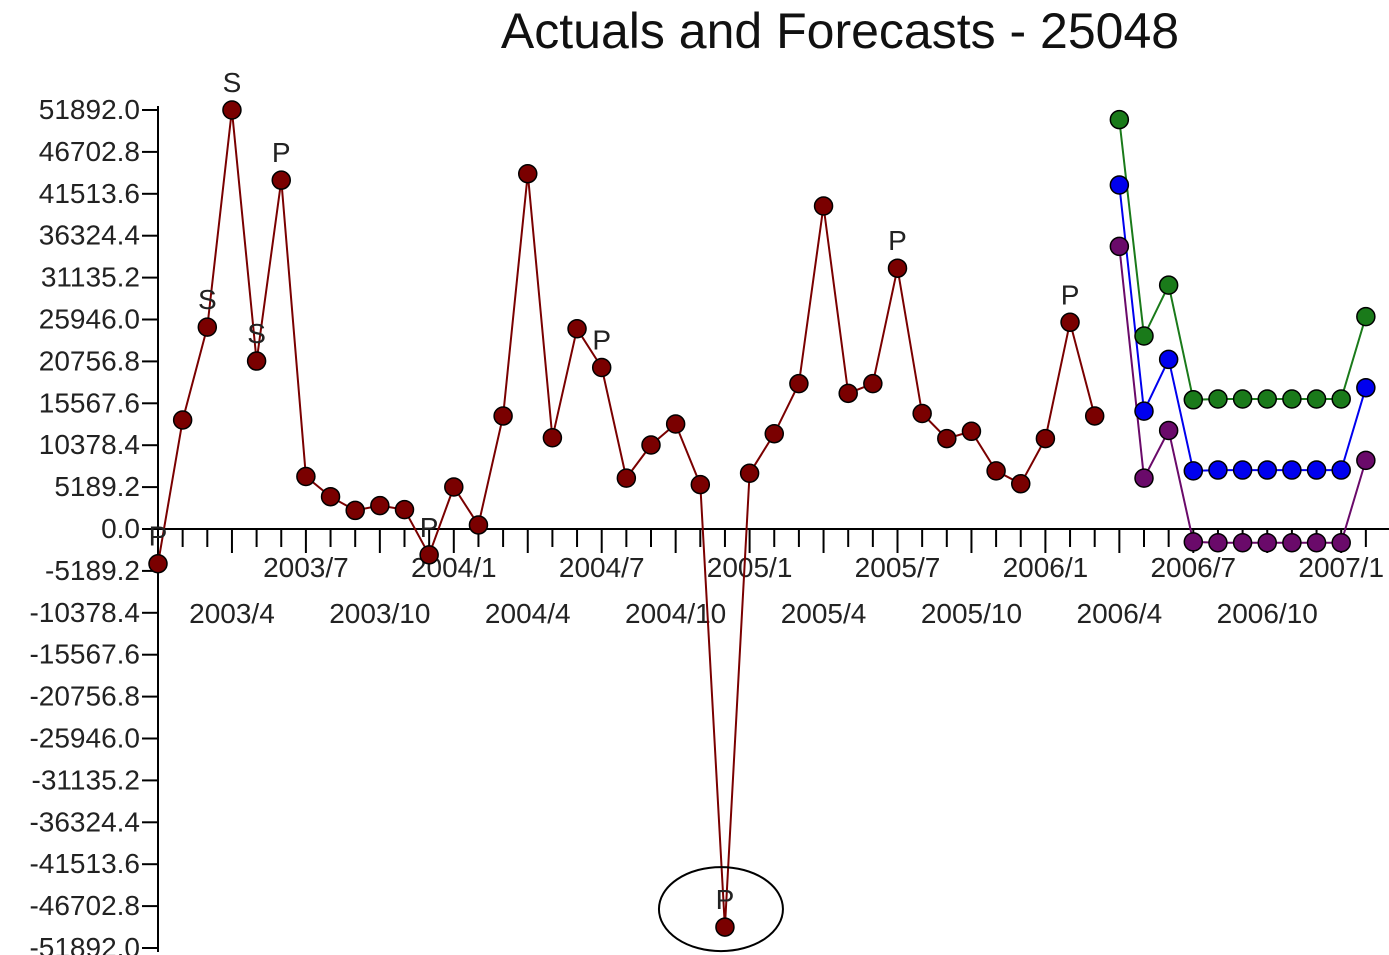 Image resolution: width=1389 pixels, height=955 pixels. What do you see at coordinates (824, 613) in the screenshot?
I see `x-tick-label: 2005/4` at bounding box center [824, 613].